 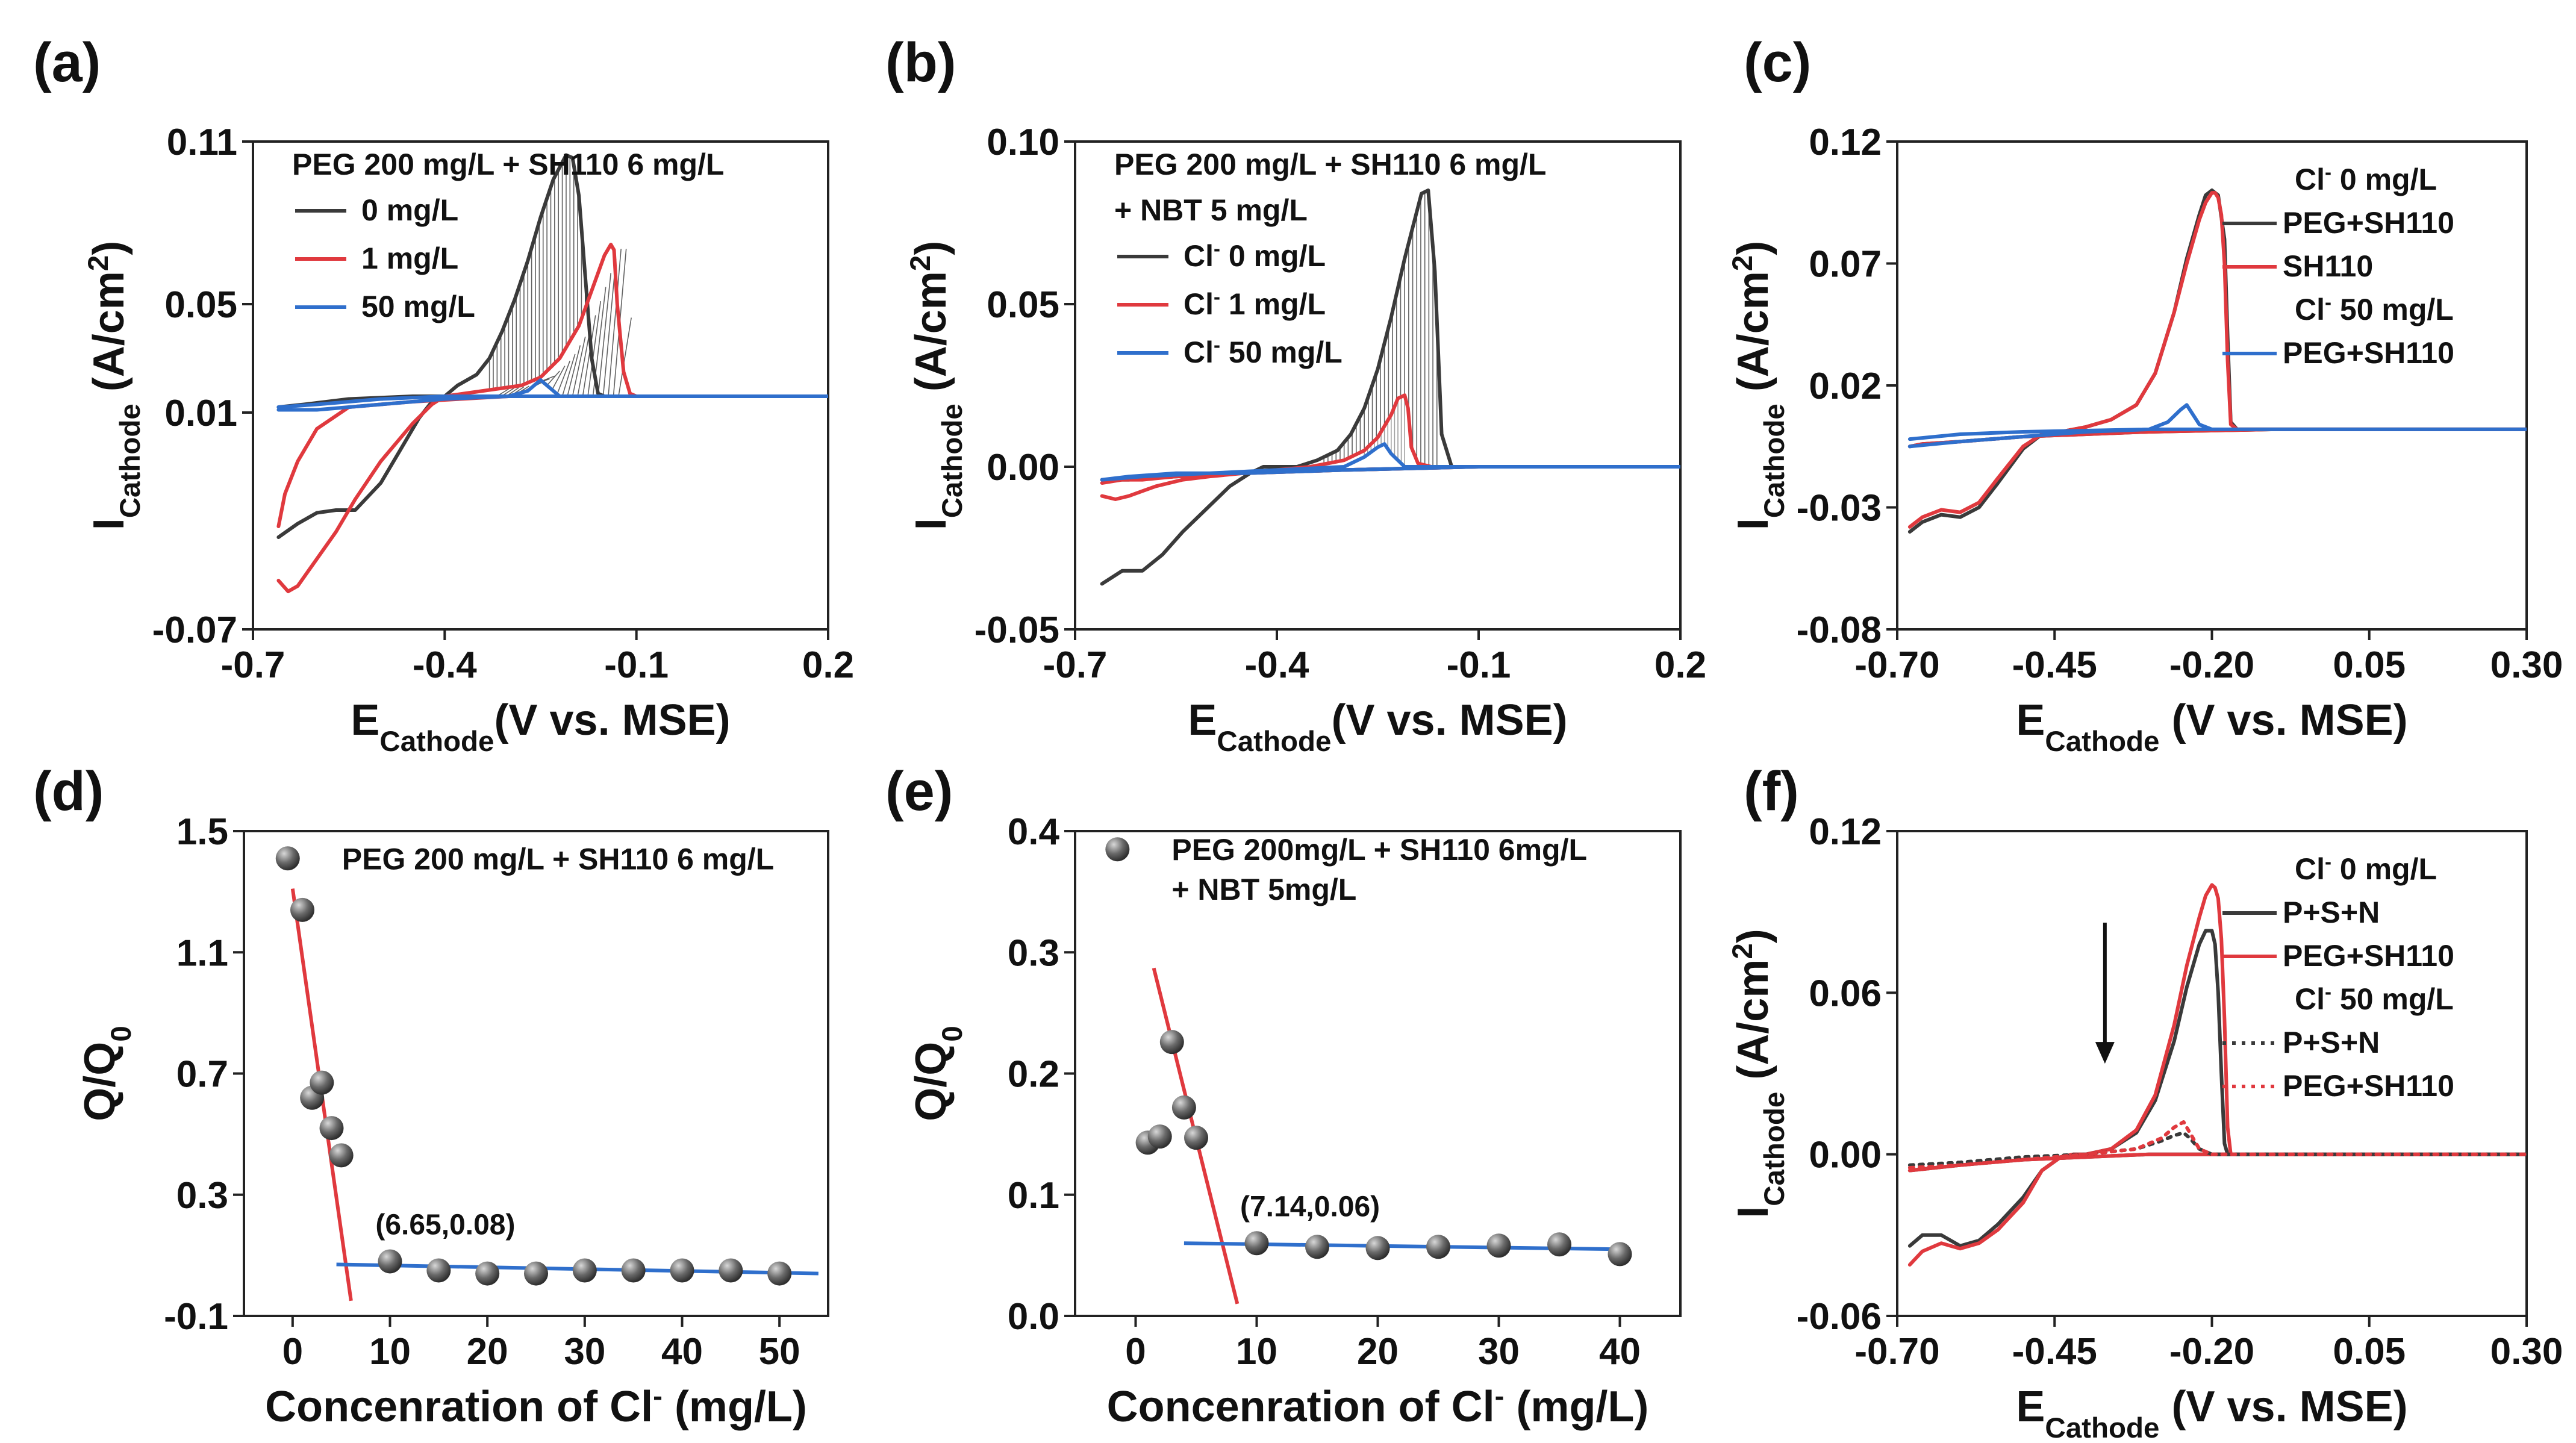 I want to click on x-tick-label-part: -0.7, so click(x=253, y=665).